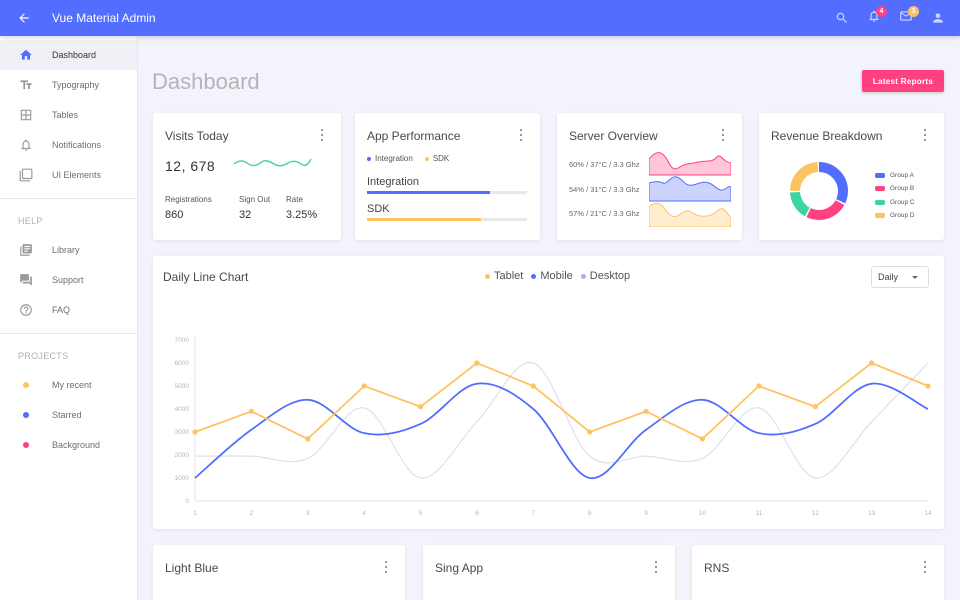 The height and width of the screenshot is (600, 960). What do you see at coordinates (872, 513) in the screenshot?
I see `x-tick-label: 13` at bounding box center [872, 513].